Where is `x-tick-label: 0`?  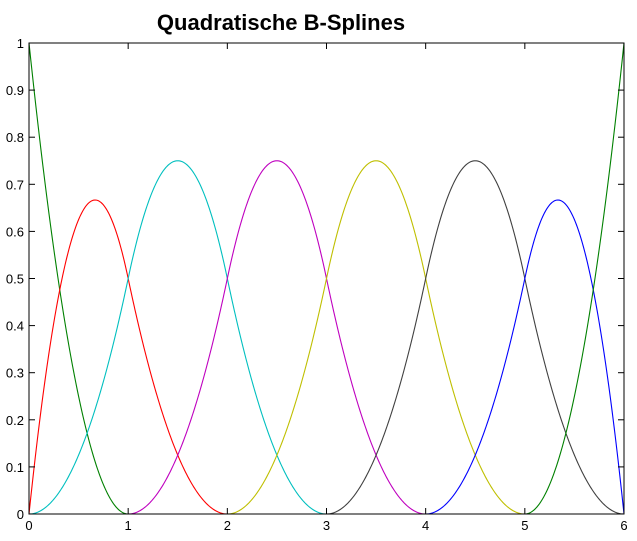
x-tick-label: 0 is located at coordinates (28, 525).